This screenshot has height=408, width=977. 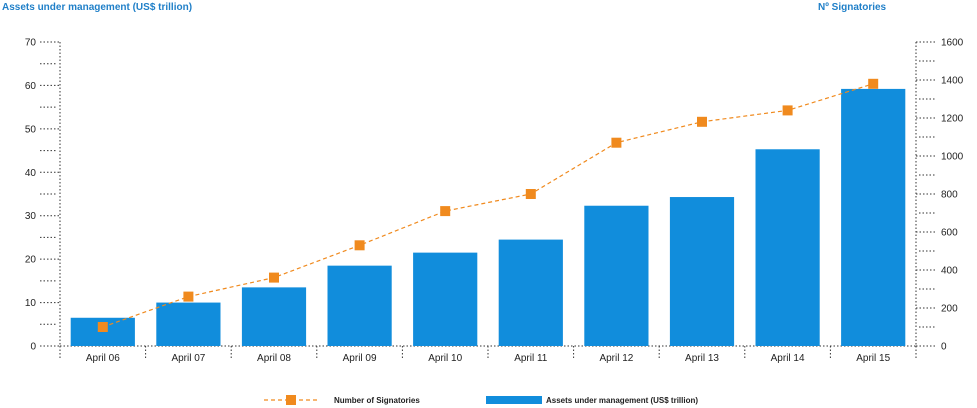 What do you see at coordinates (31, 216) in the screenshot?
I see `left-tick-label: 30` at bounding box center [31, 216].